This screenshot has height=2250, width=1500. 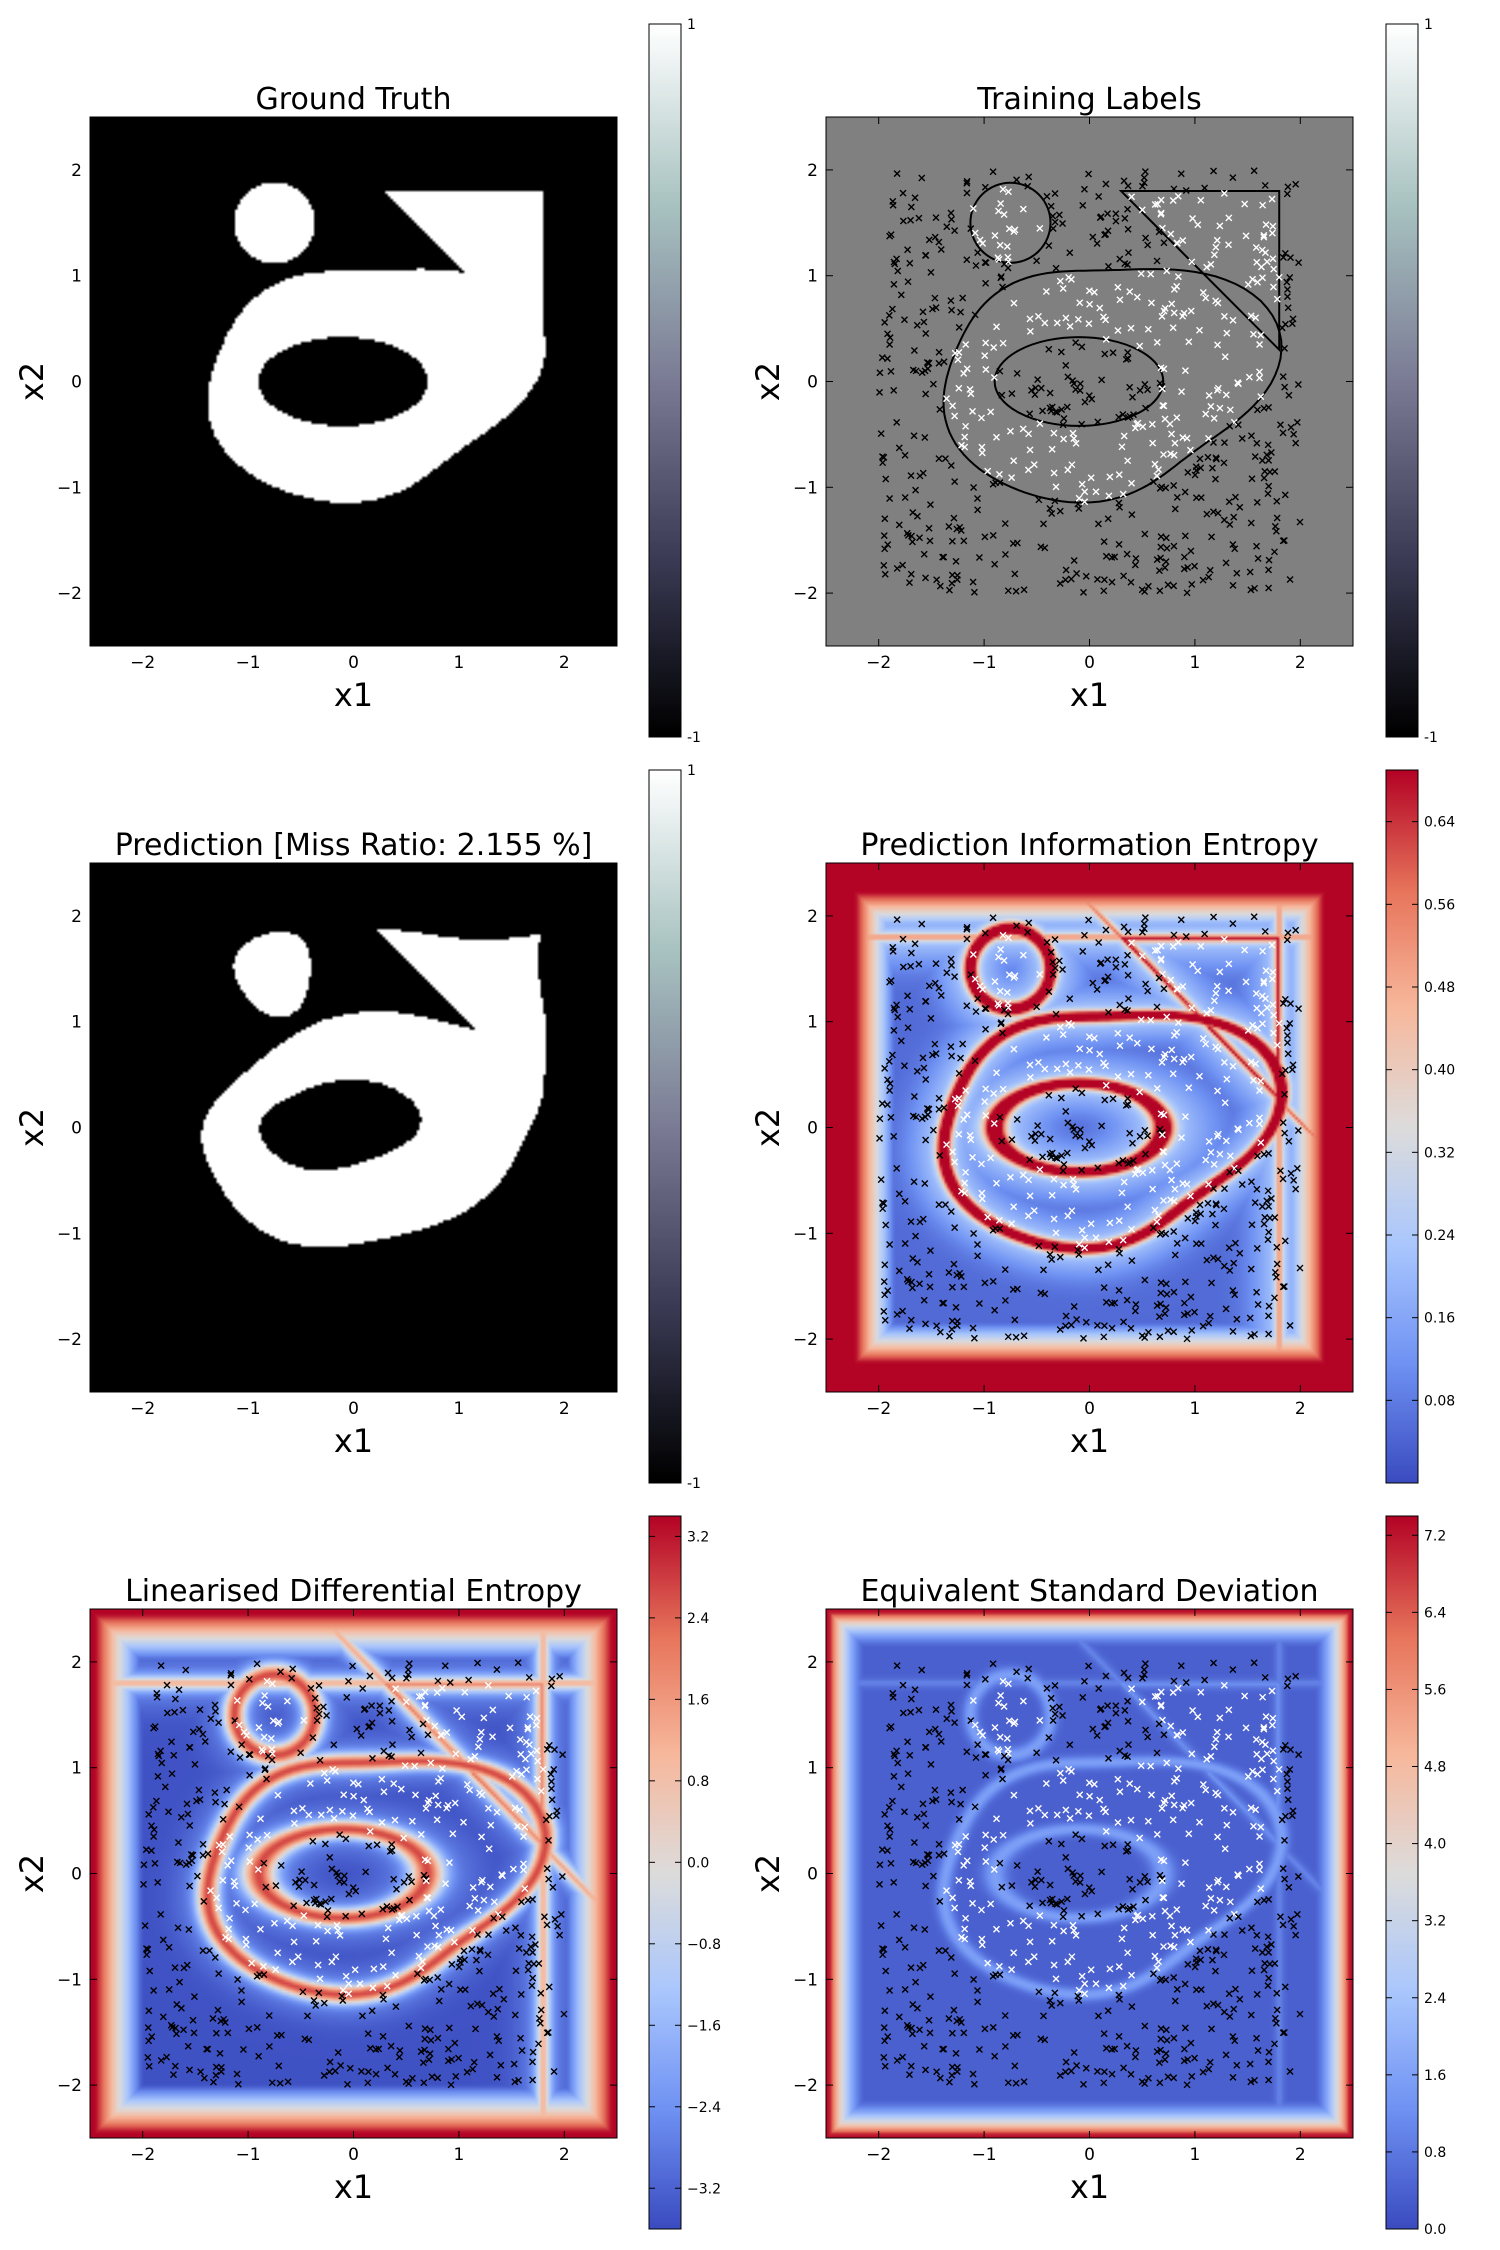 I want to click on colorbar-tick-label: 1, so click(x=691, y=25).